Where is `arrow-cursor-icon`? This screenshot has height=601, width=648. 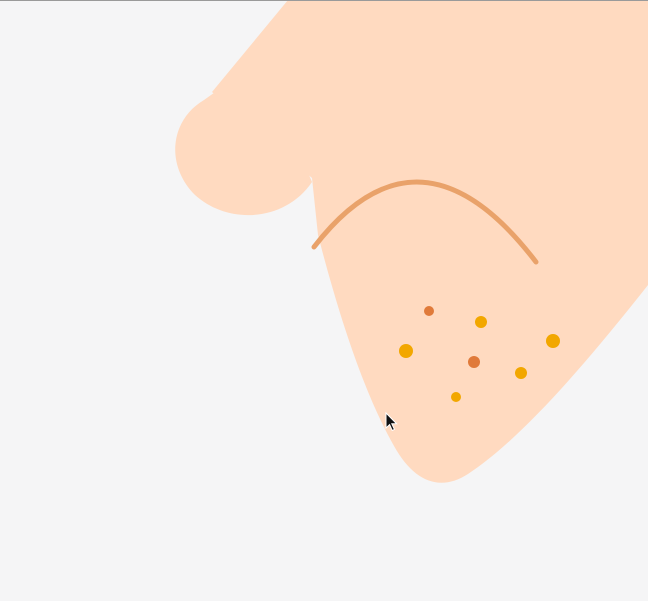
arrow-cursor-icon is located at coordinates (391, 421).